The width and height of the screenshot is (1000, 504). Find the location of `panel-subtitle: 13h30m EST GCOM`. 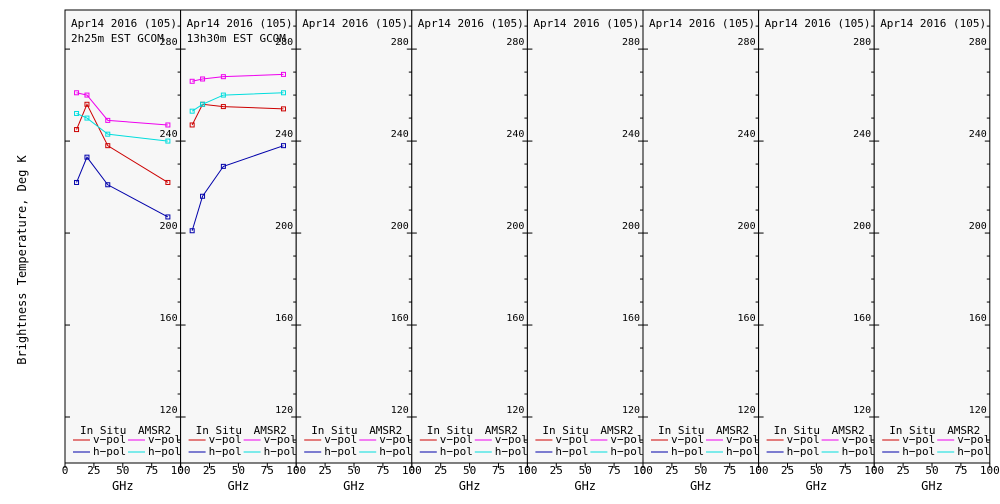

panel-subtitle: 13h30m EST GCOM is located at coordinates (237, 38).